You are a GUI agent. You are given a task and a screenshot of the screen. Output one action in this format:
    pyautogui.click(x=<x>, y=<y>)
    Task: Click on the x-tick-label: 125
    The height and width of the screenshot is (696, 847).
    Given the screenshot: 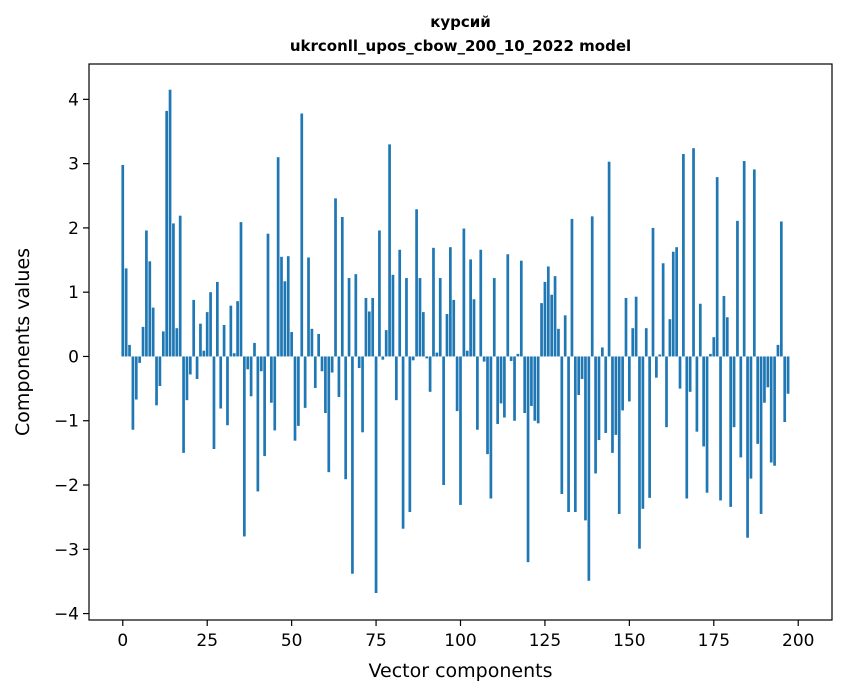 What is the action you would take?
    pyautogui.click(x=545, y=641)
    